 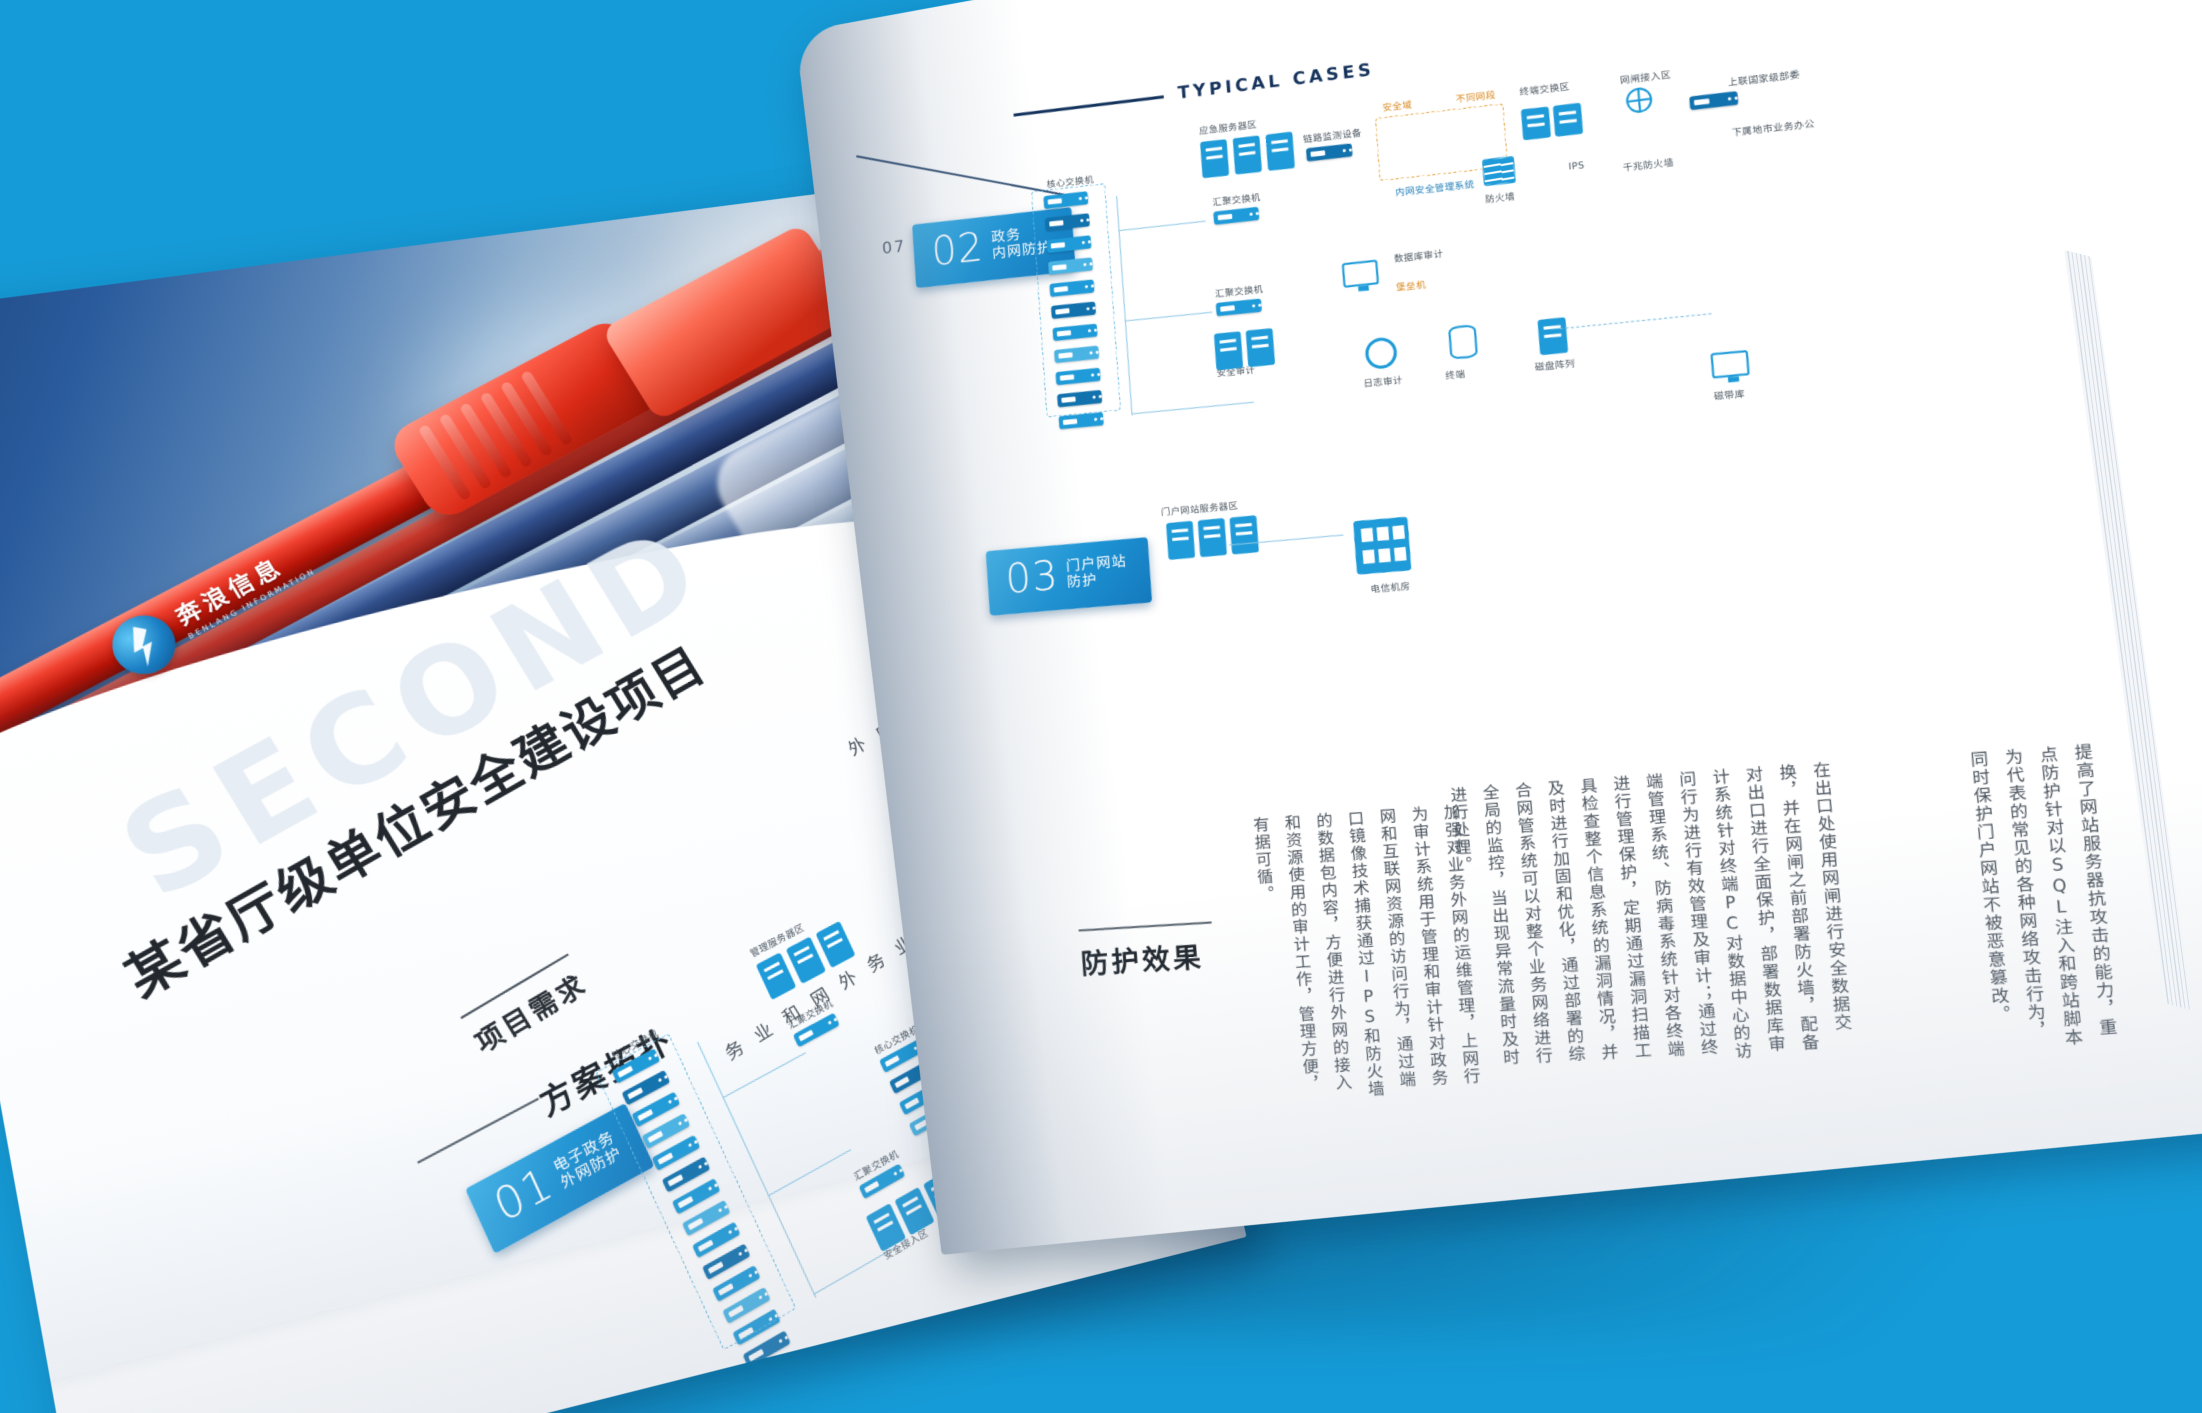 I want to click on portal-server-group, so click(x=1212, y=537).